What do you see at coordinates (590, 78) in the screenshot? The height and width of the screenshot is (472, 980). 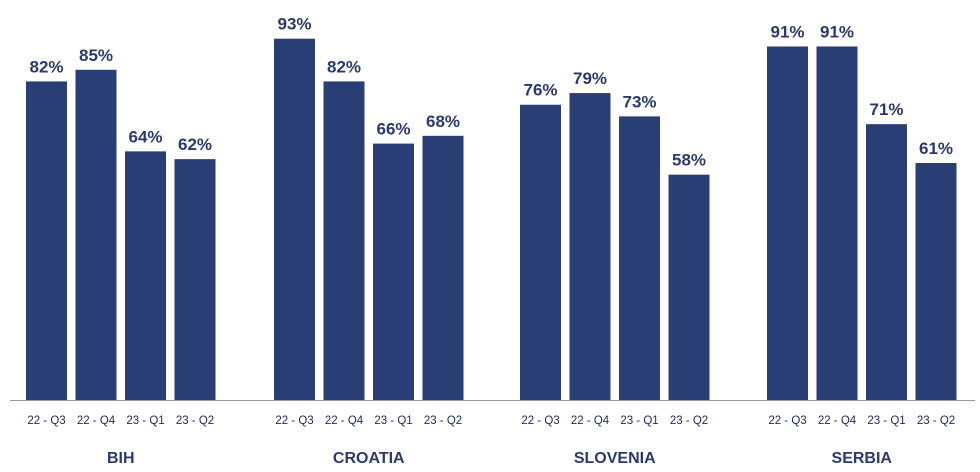 I see `data-label: 79%` at bounding box center [590, 78].